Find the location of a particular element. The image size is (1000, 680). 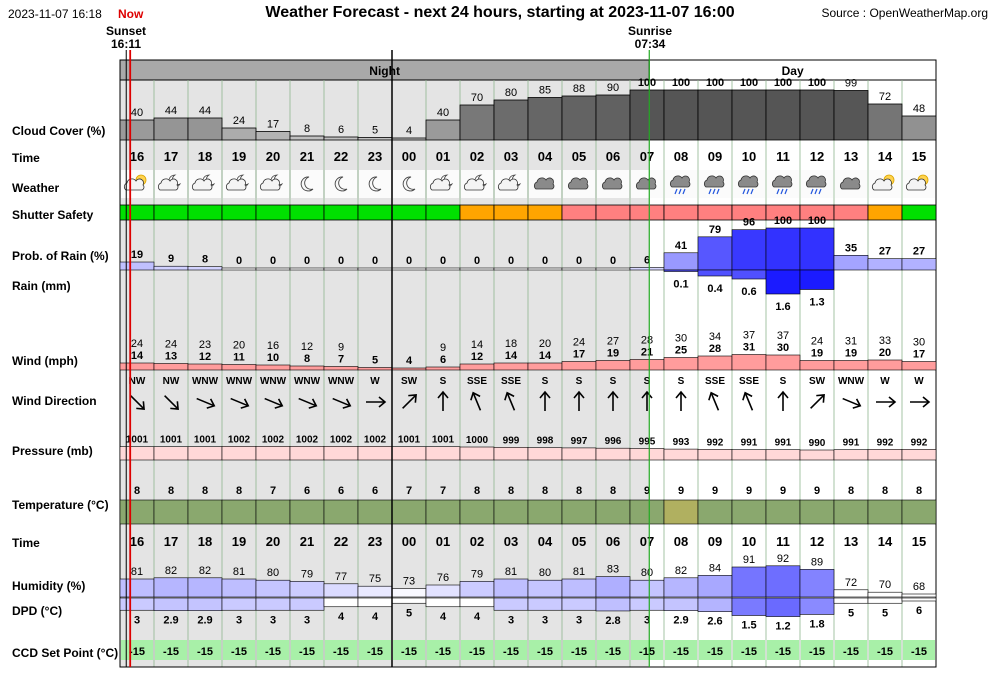

pressure-value: 997 is located at coordinates (579, 441).